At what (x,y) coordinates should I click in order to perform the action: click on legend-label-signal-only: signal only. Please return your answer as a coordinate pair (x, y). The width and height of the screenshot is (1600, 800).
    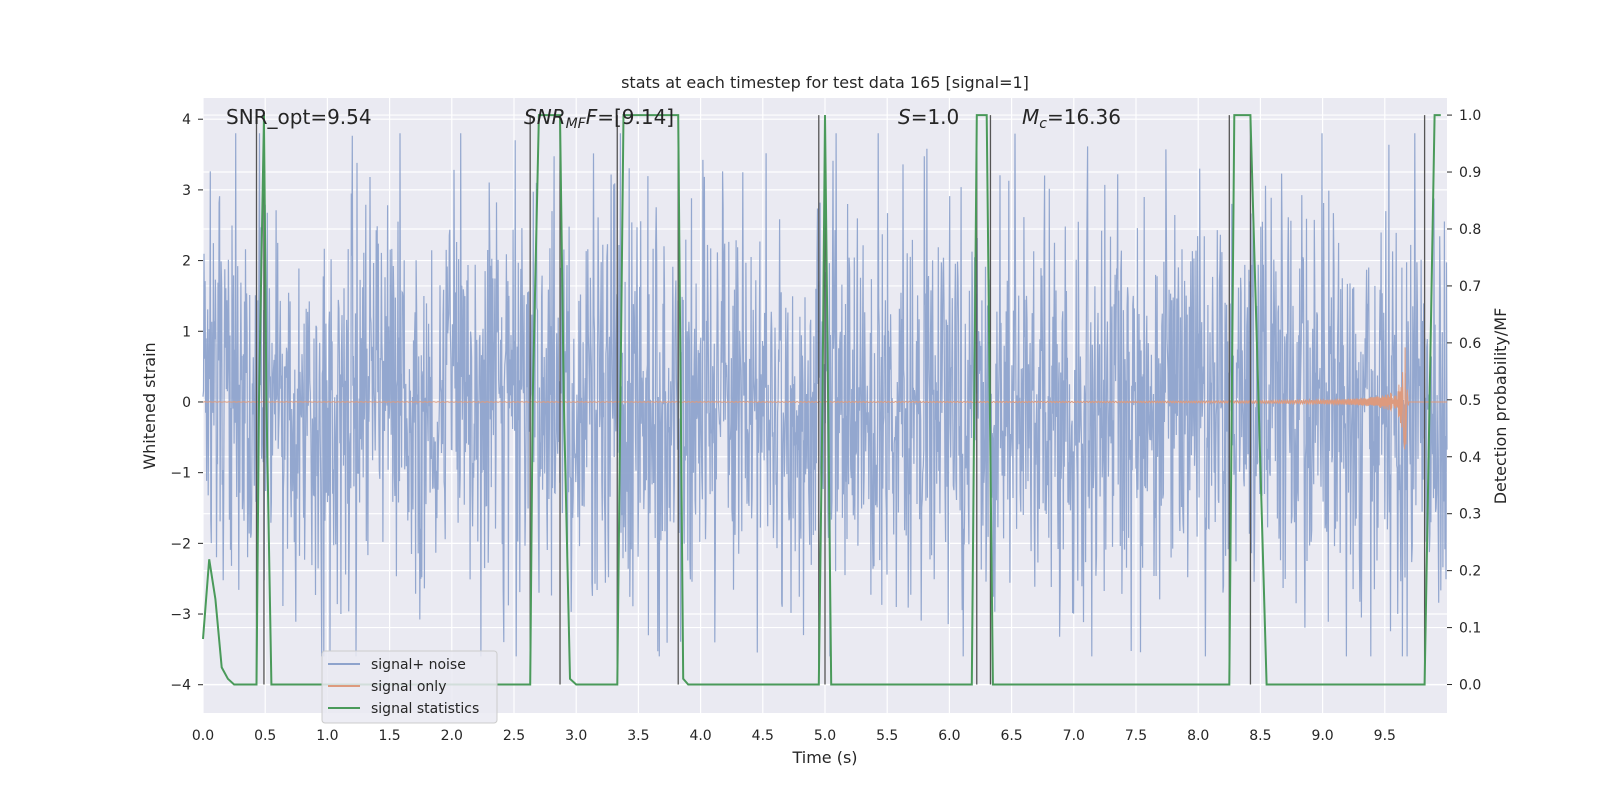
    Looking at the image, I should click on (408, 687).